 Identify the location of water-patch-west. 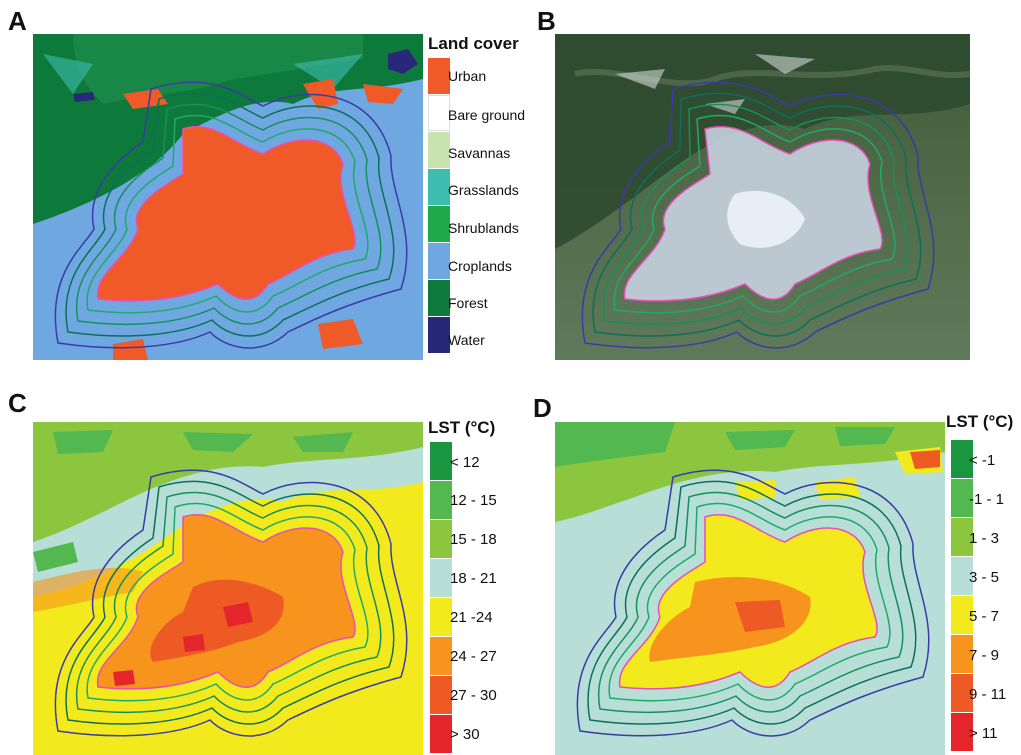
(84, 97).